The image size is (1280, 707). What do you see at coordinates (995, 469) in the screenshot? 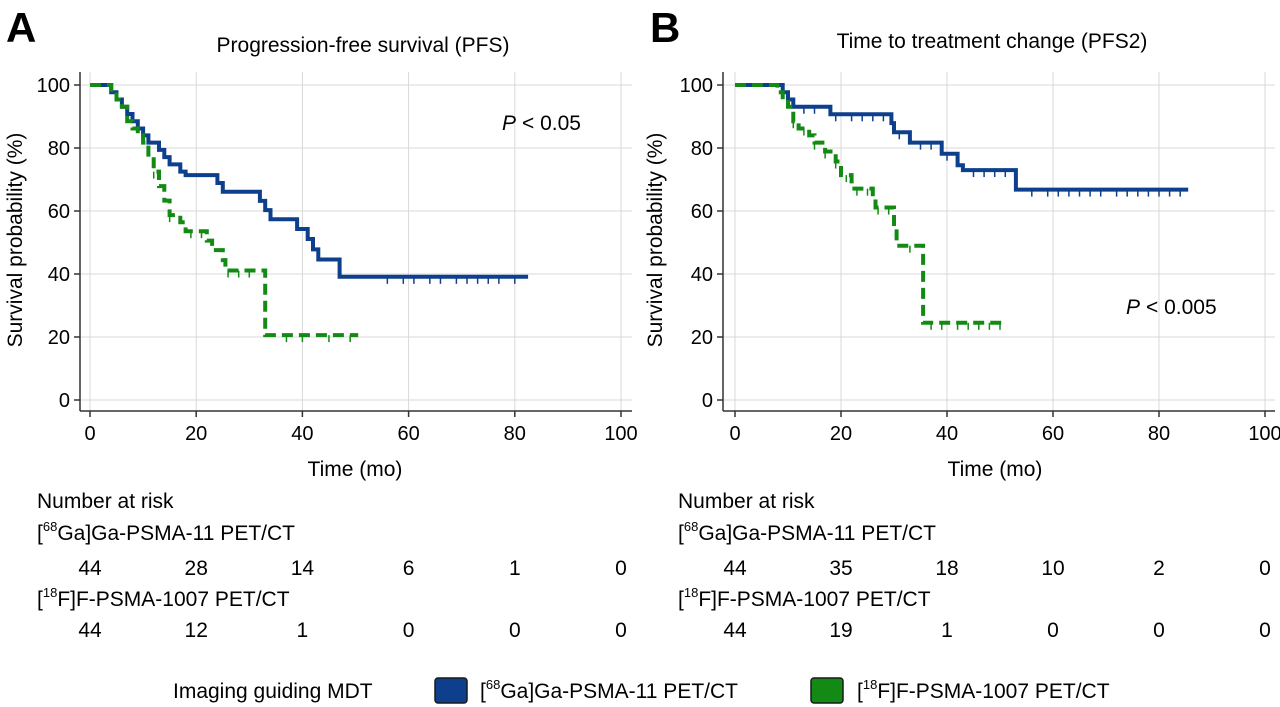
I see `x-axis-label-b: Time (mo)` at bounding box center [995, 469].